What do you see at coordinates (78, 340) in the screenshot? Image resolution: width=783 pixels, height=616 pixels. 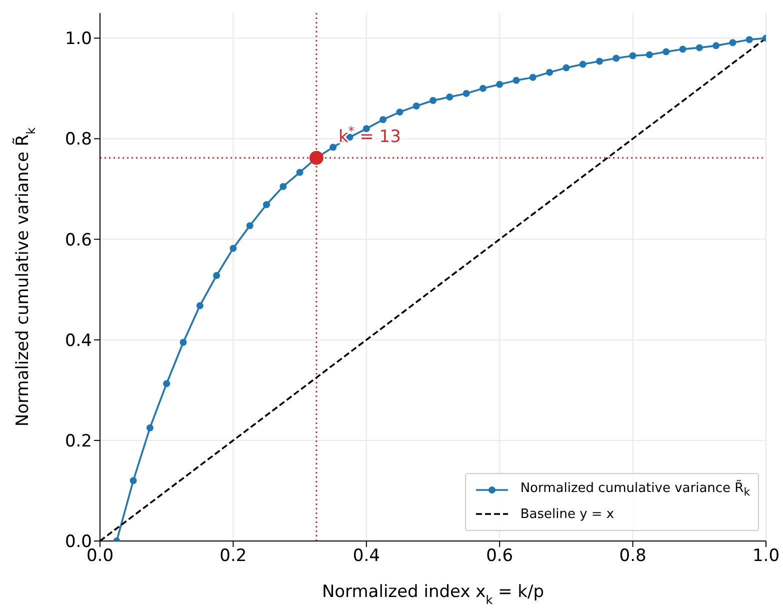 I see `y-tick-label: 0.4` at bounding box center [78, 340].